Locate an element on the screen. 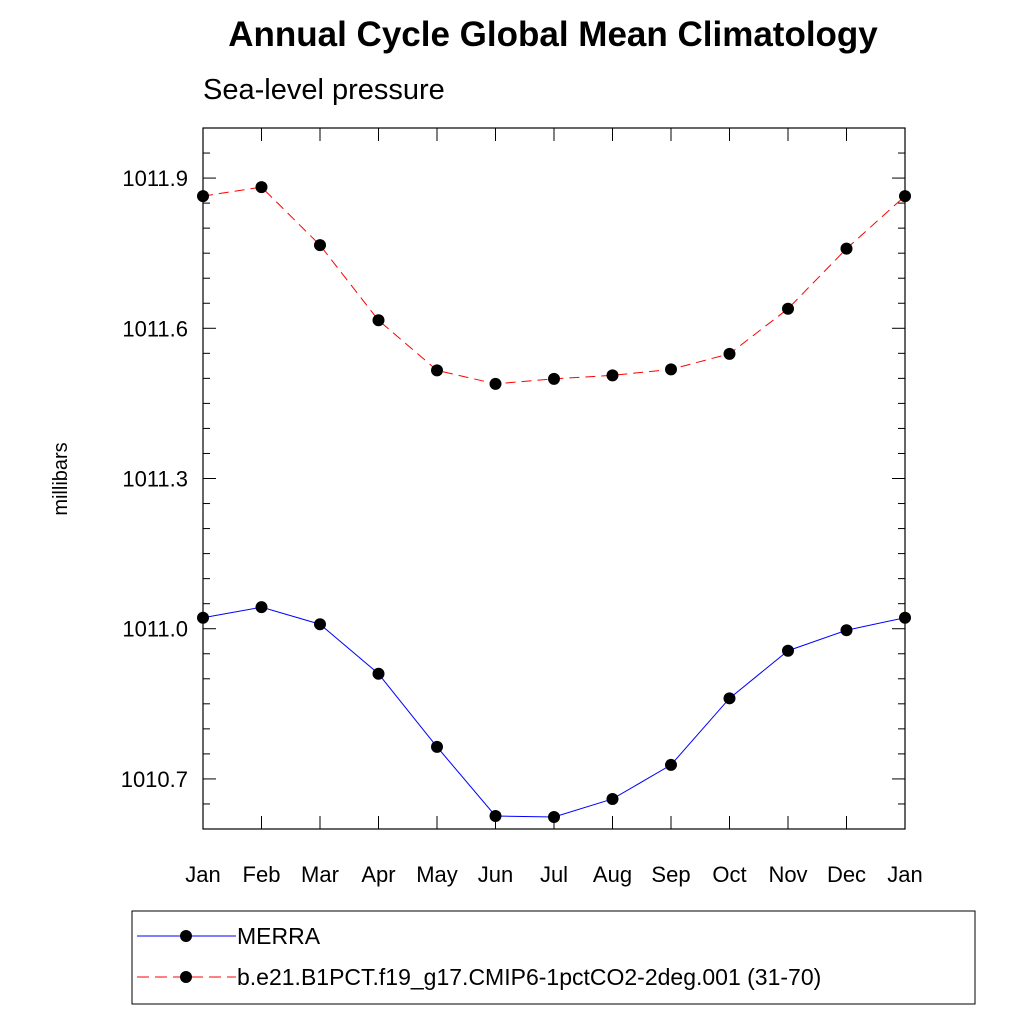 The width and height of the screenshot is (1024, 1024). x-tick-label: Nov is located at coordinates (787, 874).